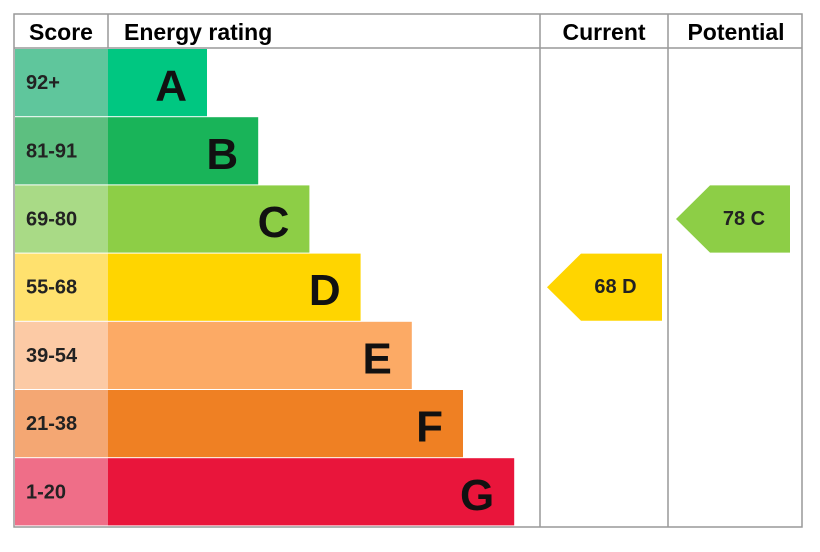  Describe the element at coordinates (615, 287) in the screenshot. I see `current-label: 68 D` at that location.